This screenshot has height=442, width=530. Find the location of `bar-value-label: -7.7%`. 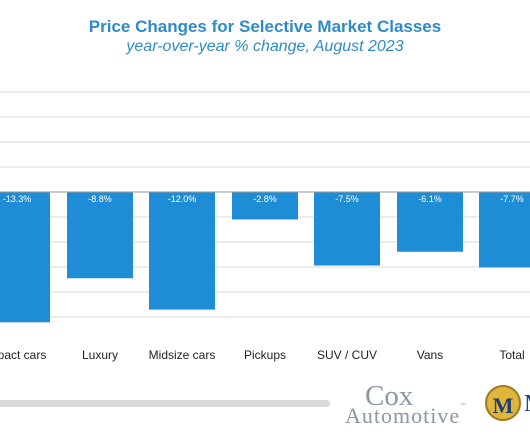

bar-value-label: -7.7% is located at coordinates (512, 199).